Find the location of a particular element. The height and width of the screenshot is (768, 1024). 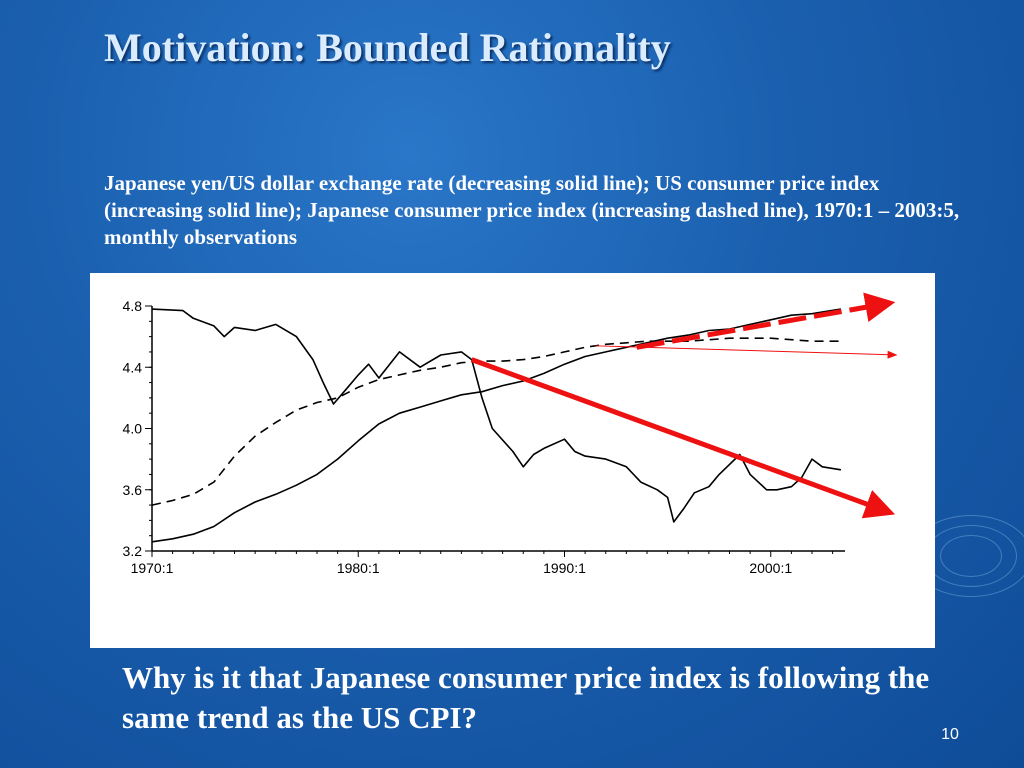

y-tick-label: 4.0 is located at coordinates (133, 429).